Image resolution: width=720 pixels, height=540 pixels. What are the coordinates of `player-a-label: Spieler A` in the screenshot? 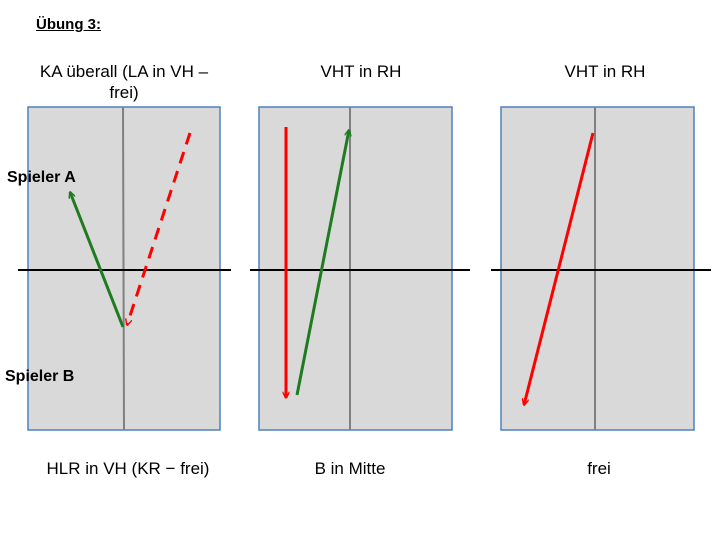 It's located at (41, 177).